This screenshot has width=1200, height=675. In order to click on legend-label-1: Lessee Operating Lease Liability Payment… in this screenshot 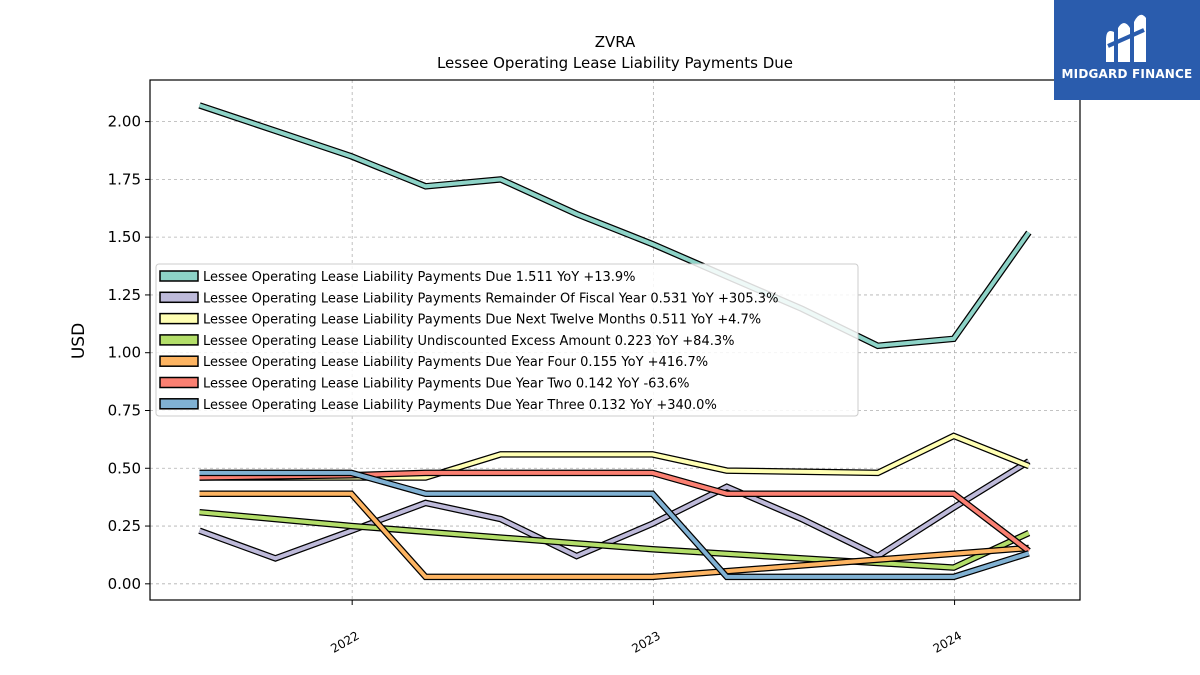, I will do `click(419, 277)`.